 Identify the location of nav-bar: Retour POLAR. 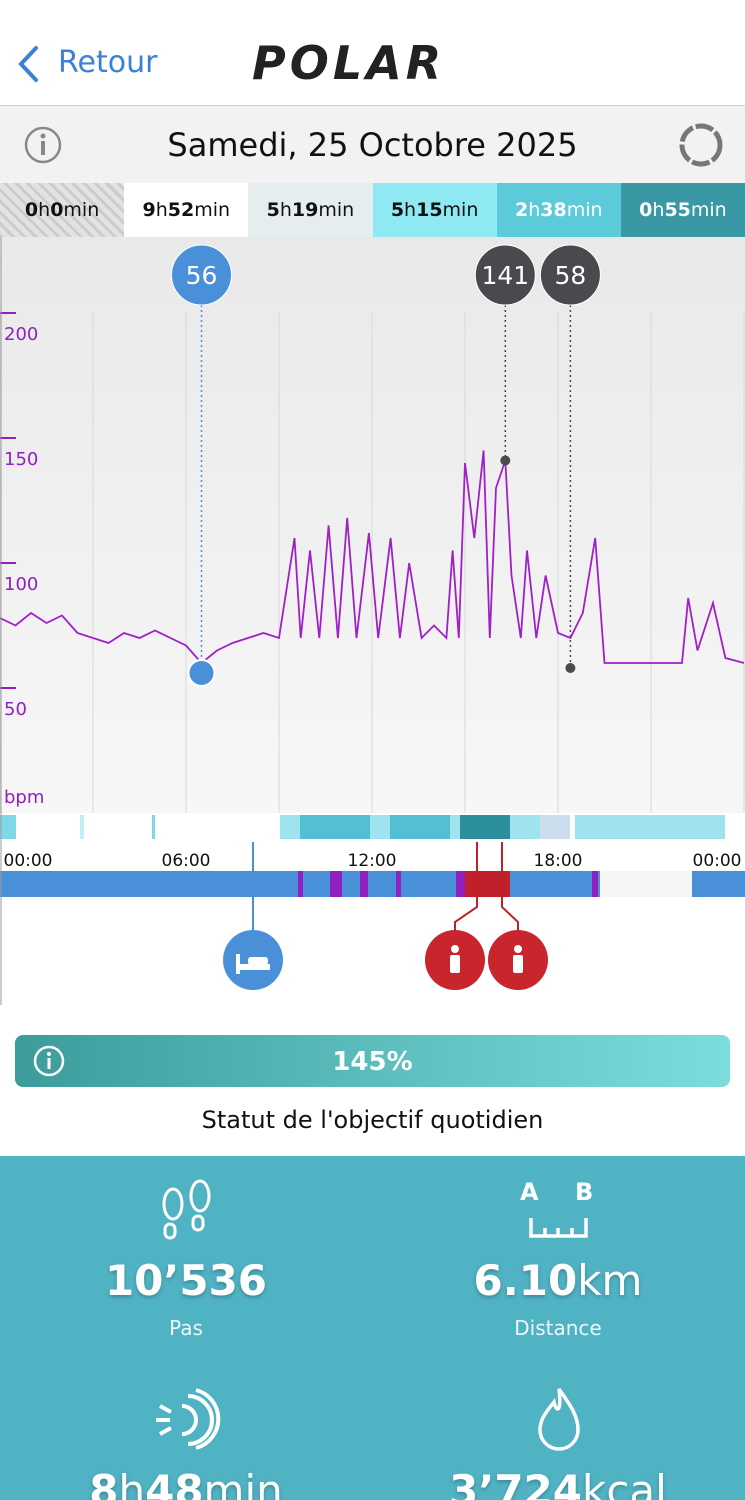
(372, 53).